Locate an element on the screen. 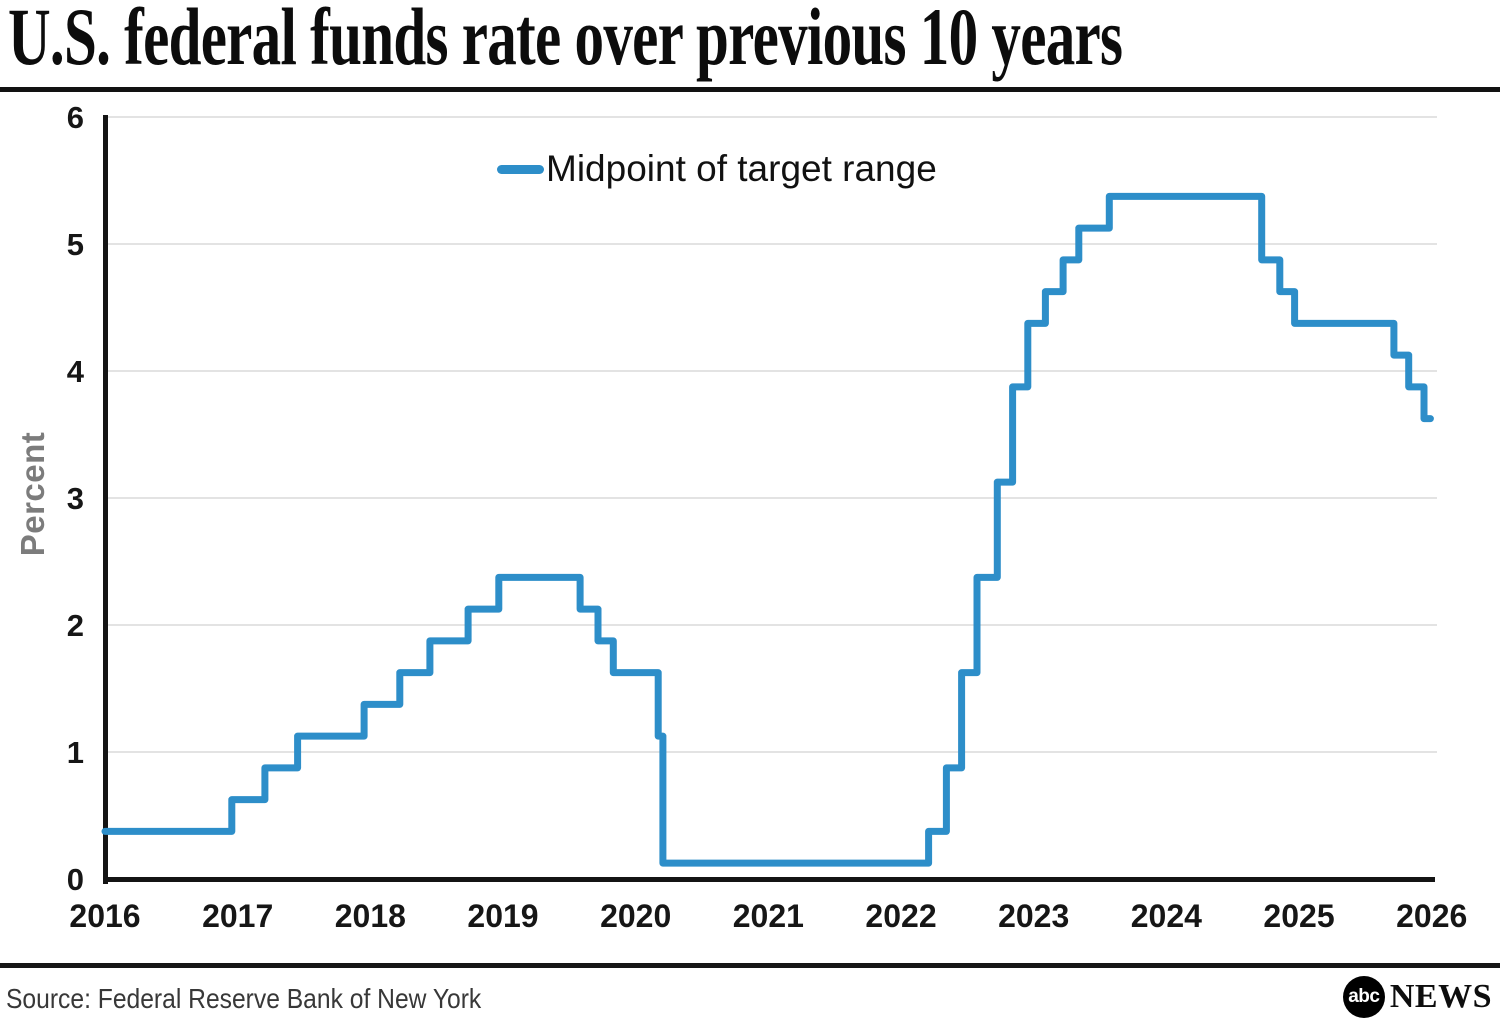 The image size is (1500, 1020). x-tick-label: 2021 is located at coordinates (768, 916).